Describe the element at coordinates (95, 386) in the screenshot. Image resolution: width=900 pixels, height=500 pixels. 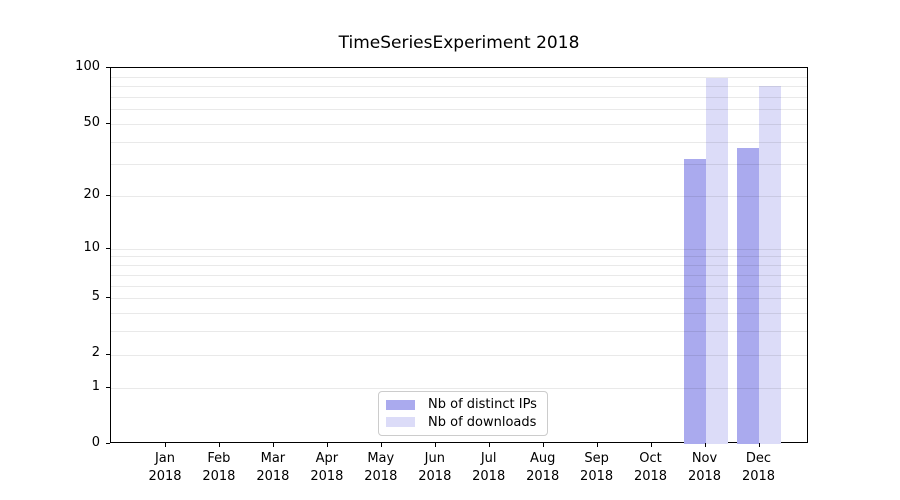
I see `y-tick-label: 1` at that location.